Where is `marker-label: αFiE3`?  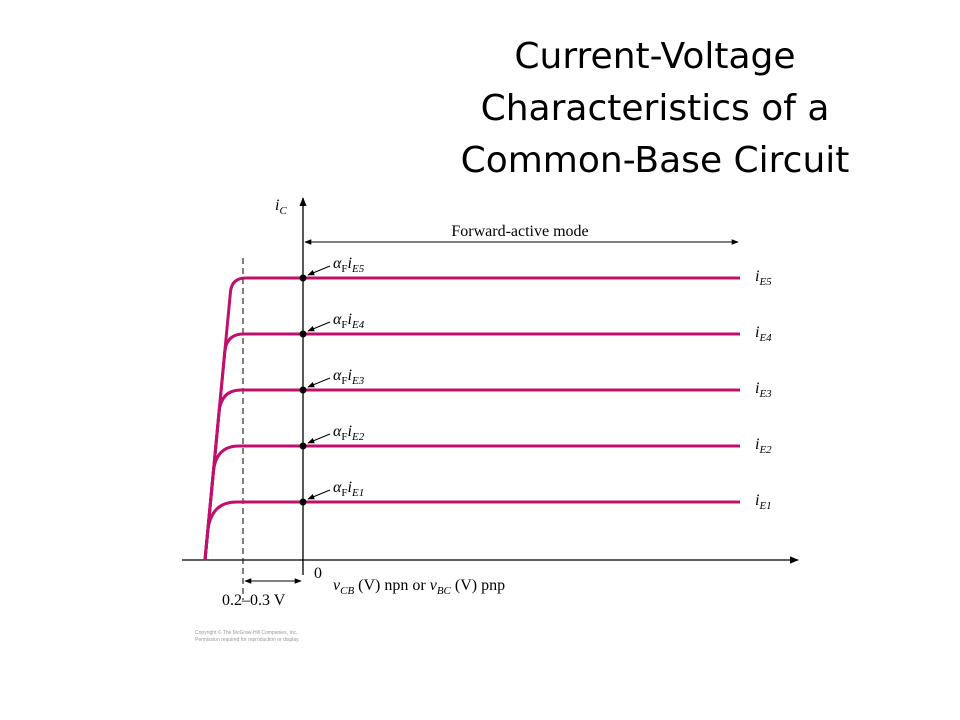
marker-label: αFiE3 is located at coordinates (349, 377).